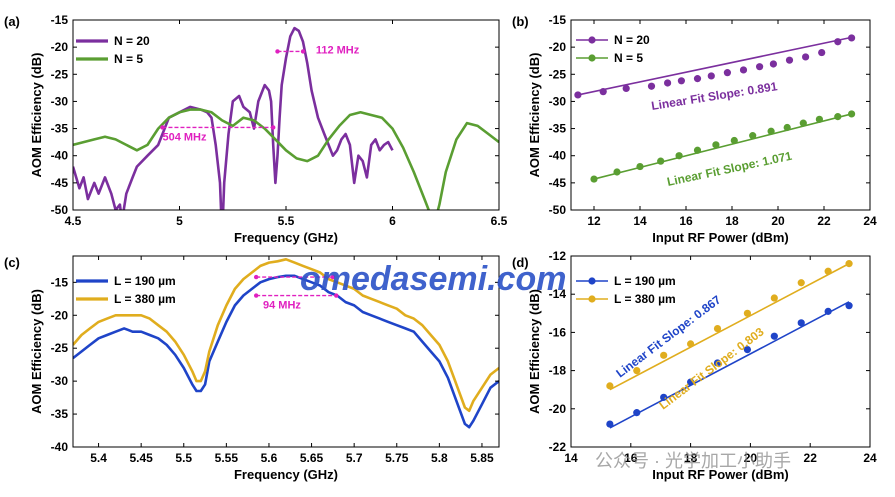  I want to click on x-tick-label-3: 5.5, so click(286, 221).